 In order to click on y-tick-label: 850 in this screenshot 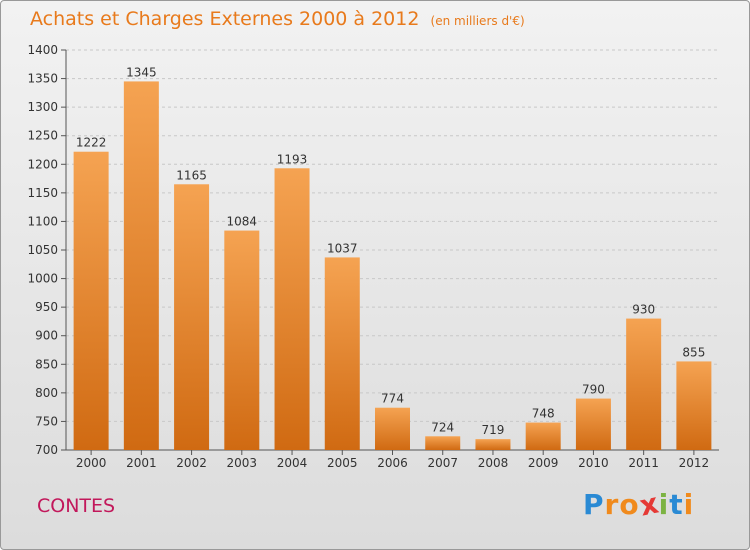, I will do `click(46, 364)`.